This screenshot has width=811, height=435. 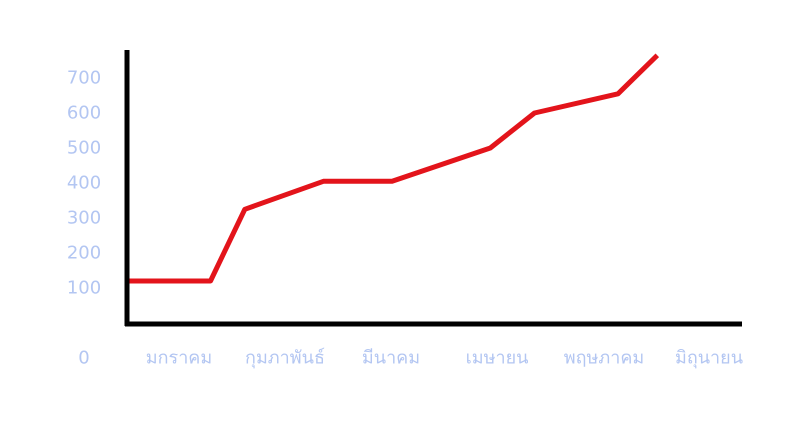 I want to click on y-tick-label: 600, so click(x=84, y=113).